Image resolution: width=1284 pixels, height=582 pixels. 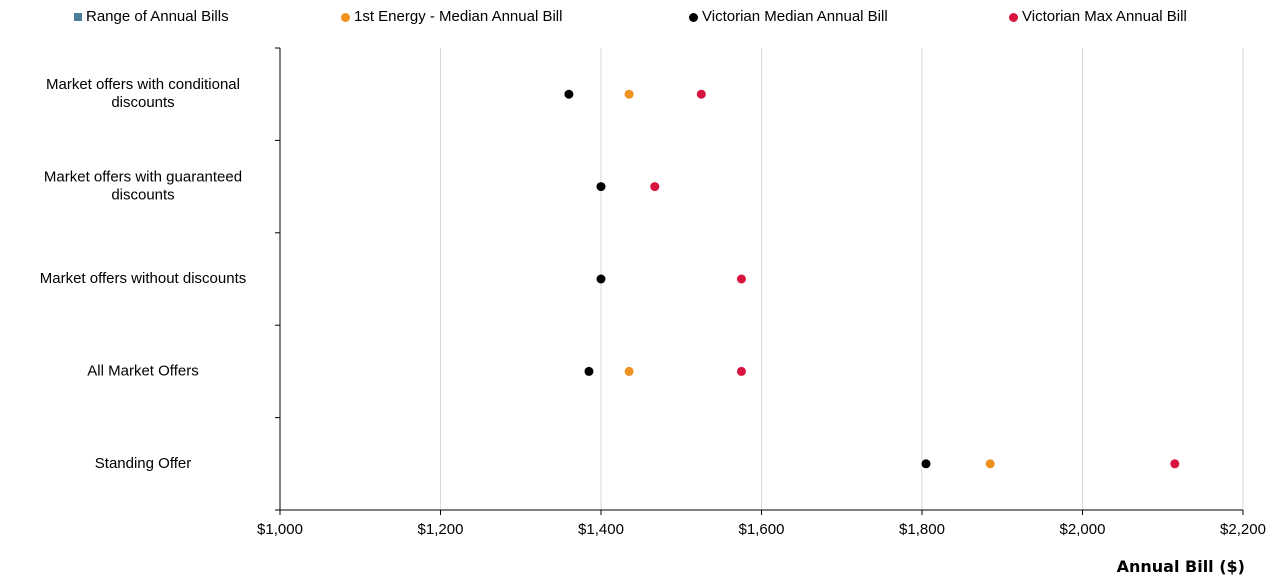 I want to click on x-tick-label: $1,000, so click(x=280, y=529).